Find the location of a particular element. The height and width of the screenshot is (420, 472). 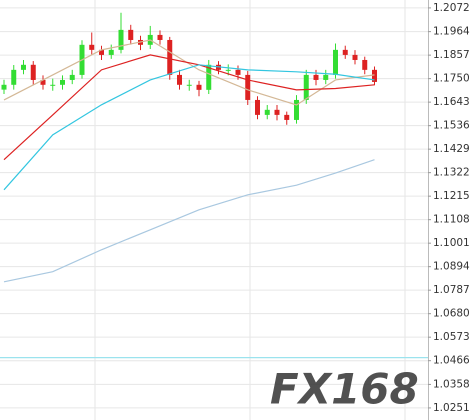

y-tick-label: 1.2072 is located at coordinates (451, 8).